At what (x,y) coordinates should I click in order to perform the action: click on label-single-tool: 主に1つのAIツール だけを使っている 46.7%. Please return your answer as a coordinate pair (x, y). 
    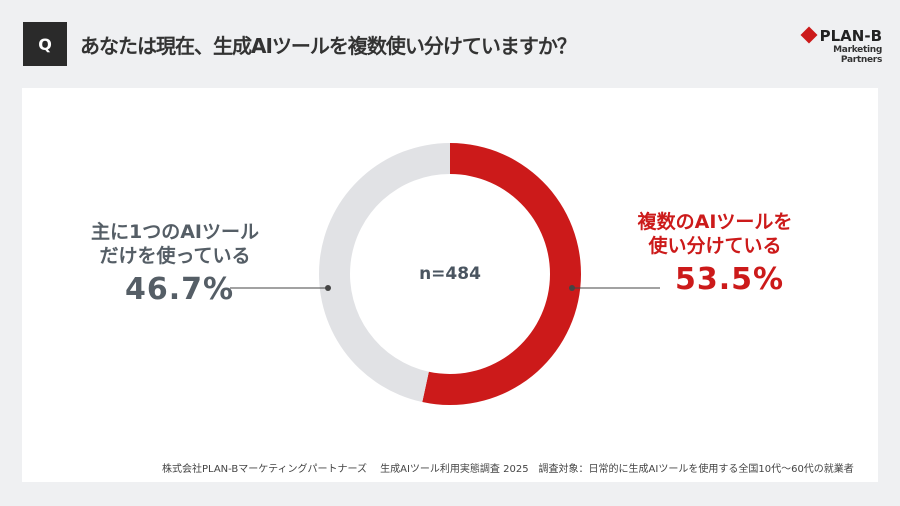
    Looking at the image, I should click on (175, 263).